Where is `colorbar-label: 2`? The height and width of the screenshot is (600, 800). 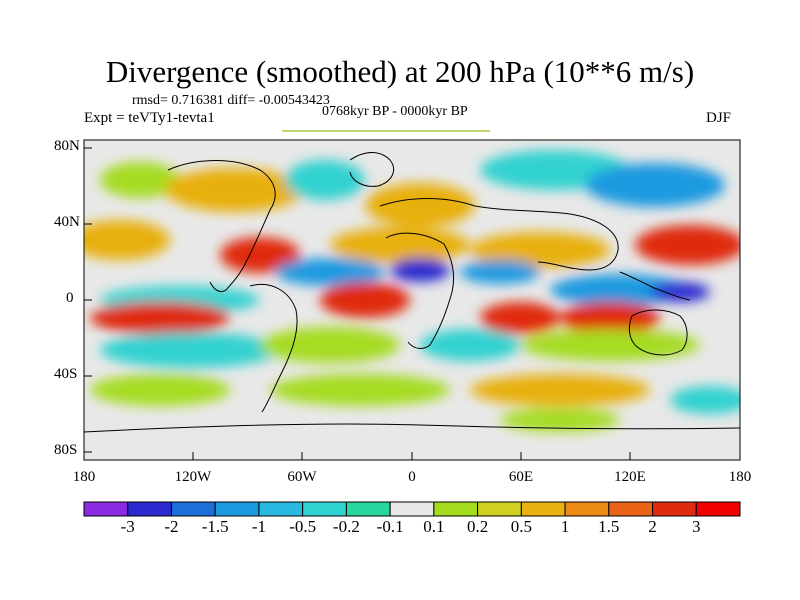 colorbar-label: 2 is located at coordinates (652, 526).